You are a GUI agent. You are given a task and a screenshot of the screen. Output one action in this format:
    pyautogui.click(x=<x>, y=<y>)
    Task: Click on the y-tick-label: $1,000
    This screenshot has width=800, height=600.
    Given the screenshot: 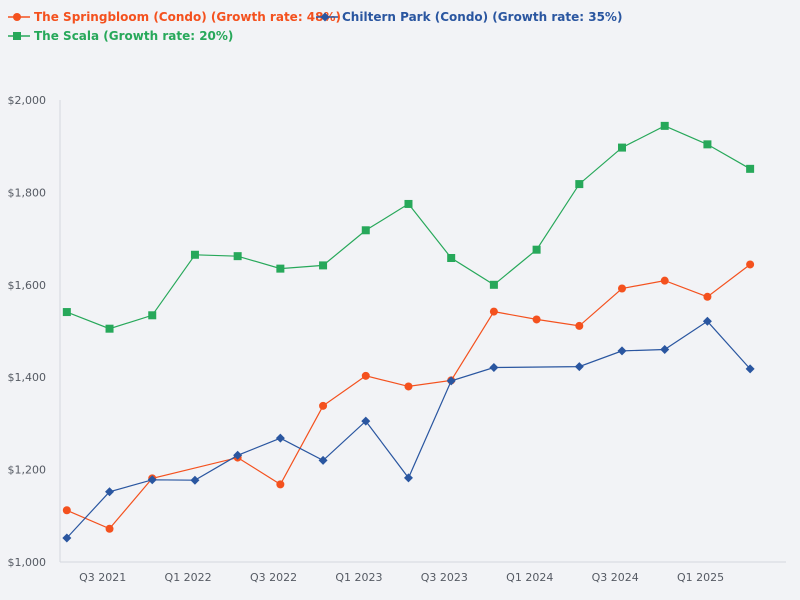 What is the action you would take?
    pyautogui.click(x=27, y=562)
    